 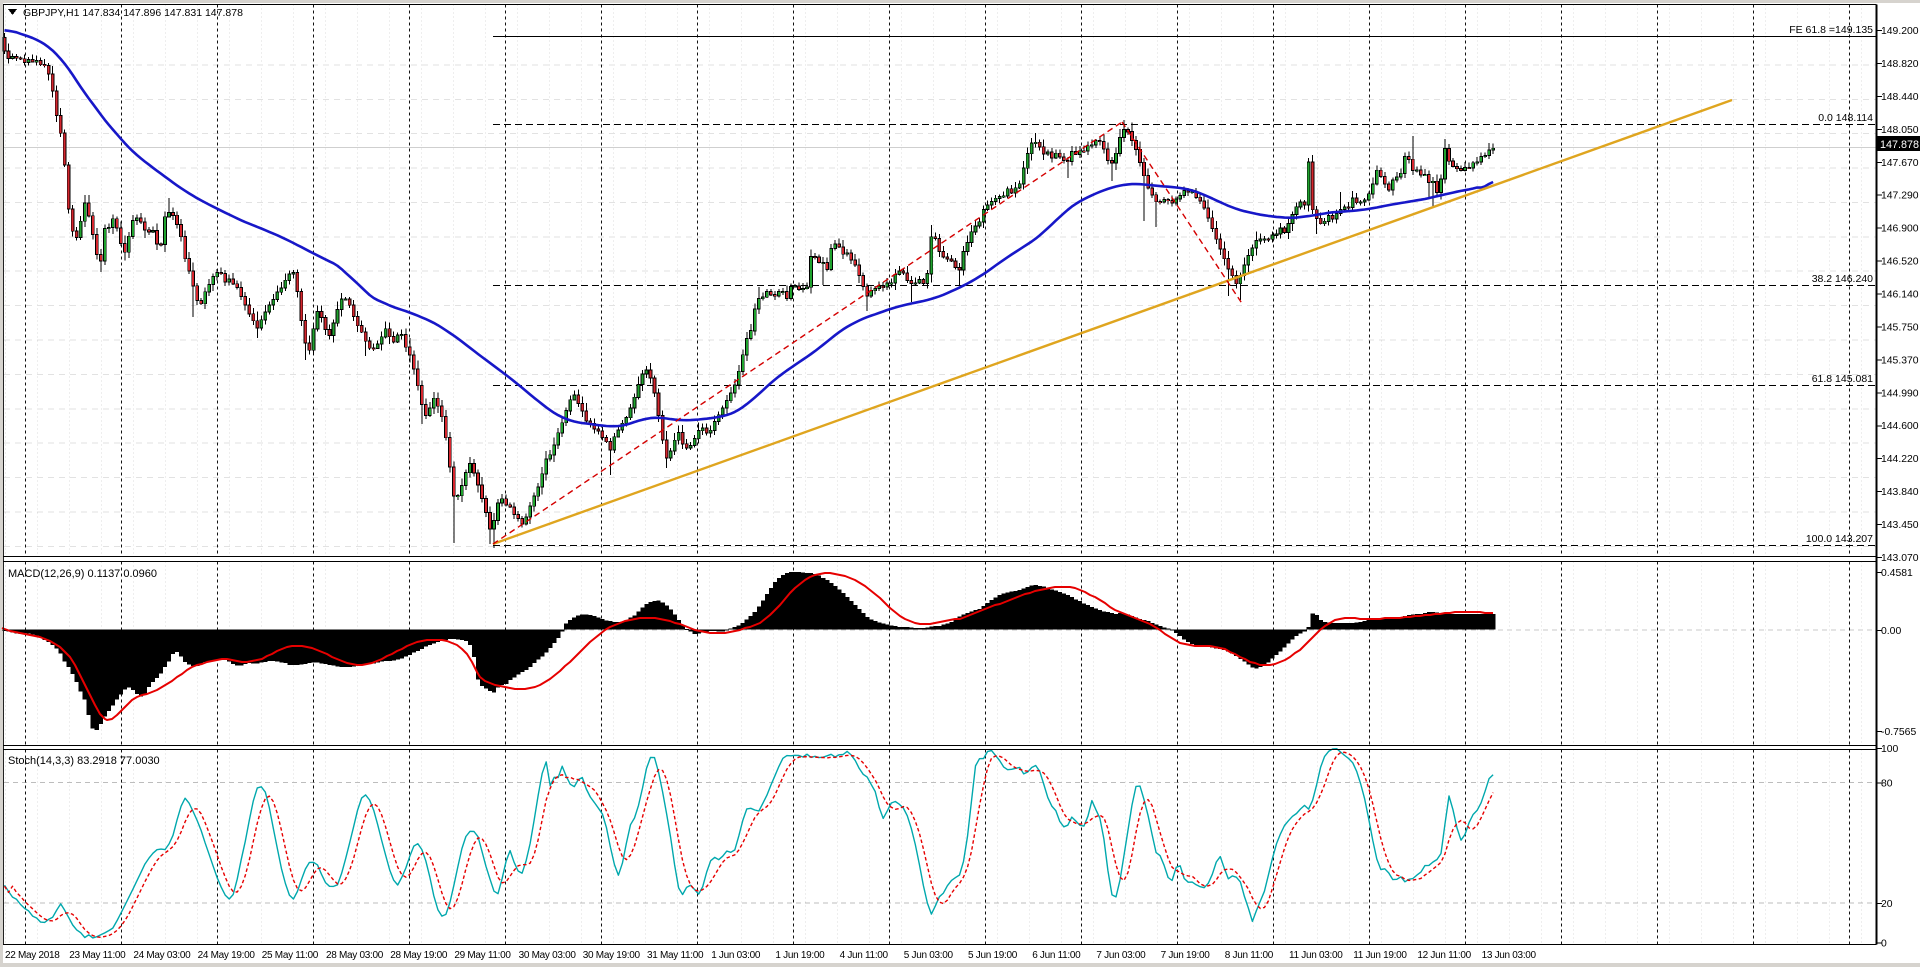 I want to click on svg-text: 8 Jun 11:00, so click(x=1249, y=955).